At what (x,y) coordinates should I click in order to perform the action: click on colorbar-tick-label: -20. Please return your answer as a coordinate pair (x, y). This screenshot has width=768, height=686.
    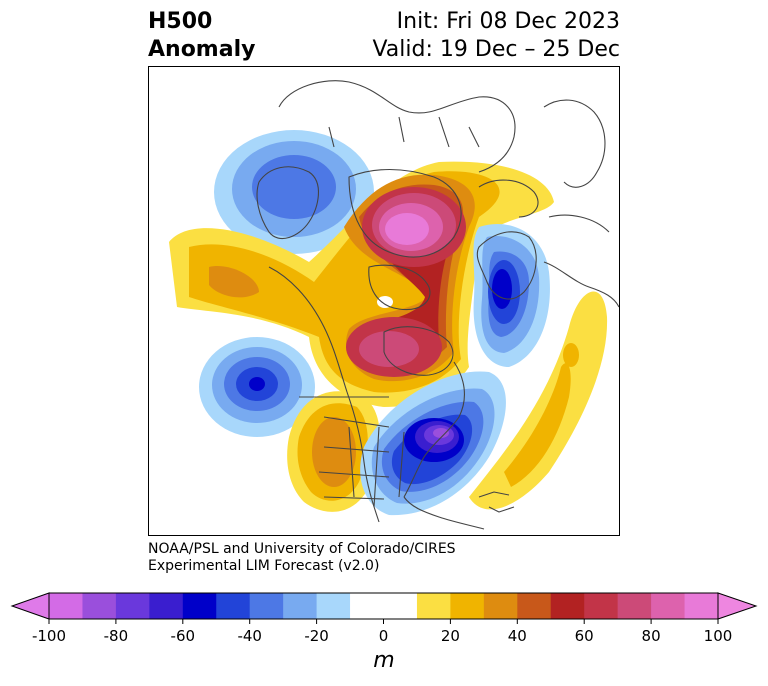
    Looking at the image, I should click on (316, 636).